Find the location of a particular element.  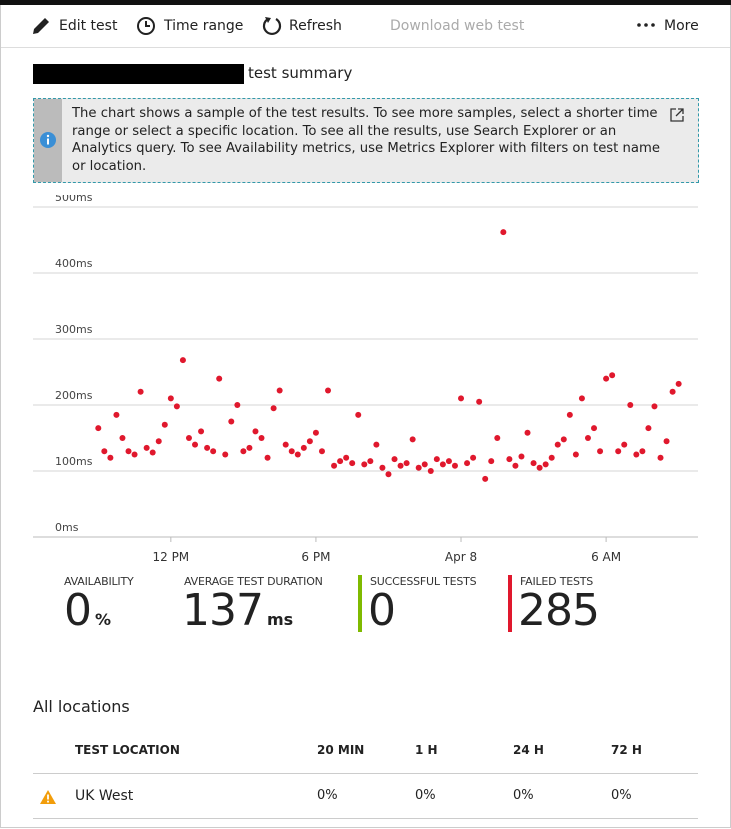

metric-label: AVERAGE TEST DURATION is located at coordinates (253, 581).